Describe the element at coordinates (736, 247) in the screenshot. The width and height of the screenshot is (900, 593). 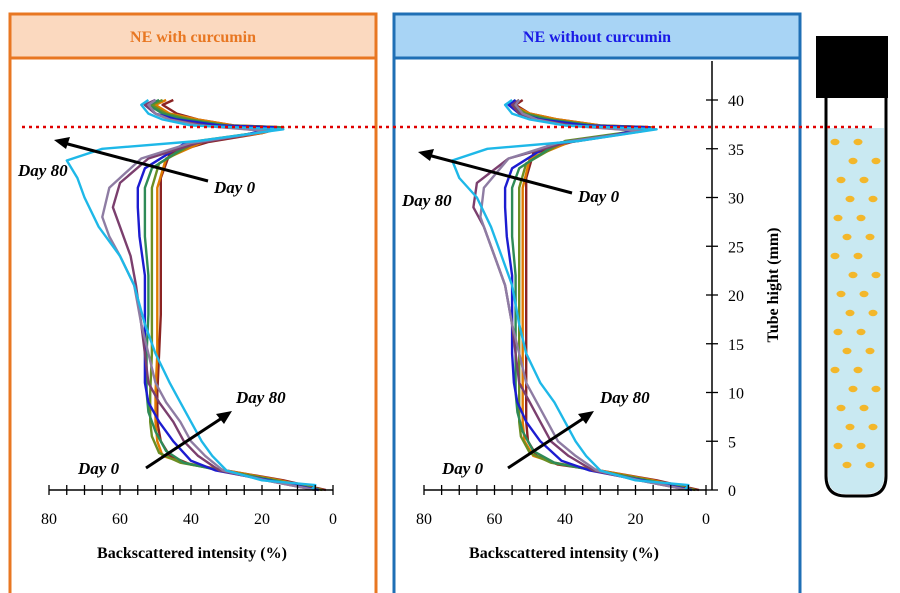
I see `y-tick-label: 25` at that location.